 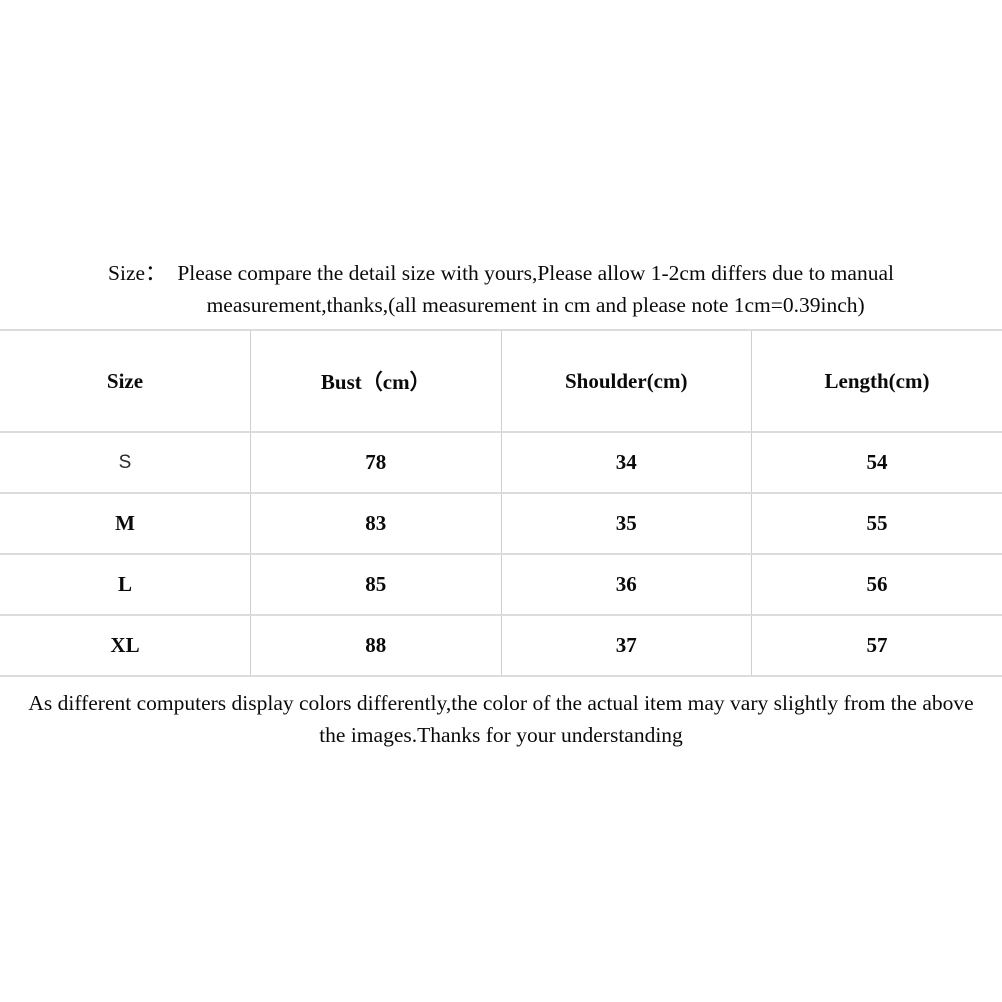 What do you see at coordinates (376, 462) in the screenshot?
I see `bust-cell: 78` at bounding box center [376, 462].